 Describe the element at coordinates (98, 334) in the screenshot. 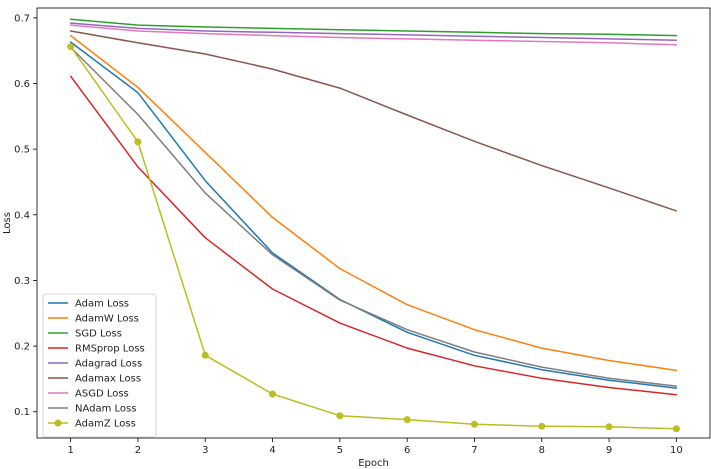

I see `legend-label-sgd-loss: SGD Loss` at that location.